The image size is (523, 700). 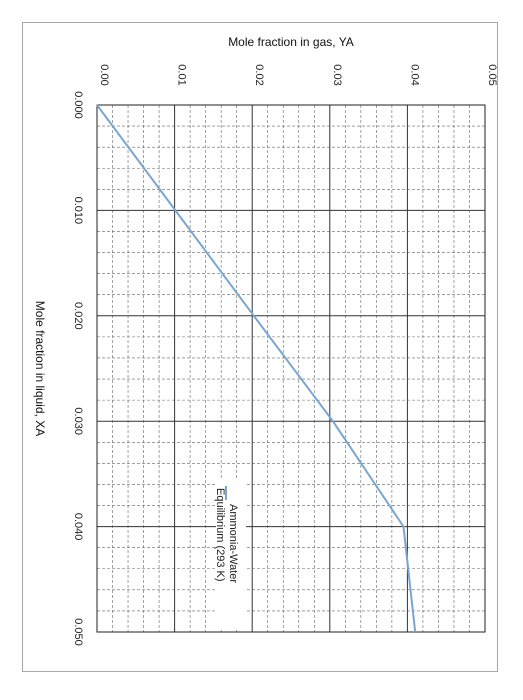 What do you see at coordinates (78, 211) in the screenshot?
I see `x-tick-label: 0.010` at bounding box center [78, 211].